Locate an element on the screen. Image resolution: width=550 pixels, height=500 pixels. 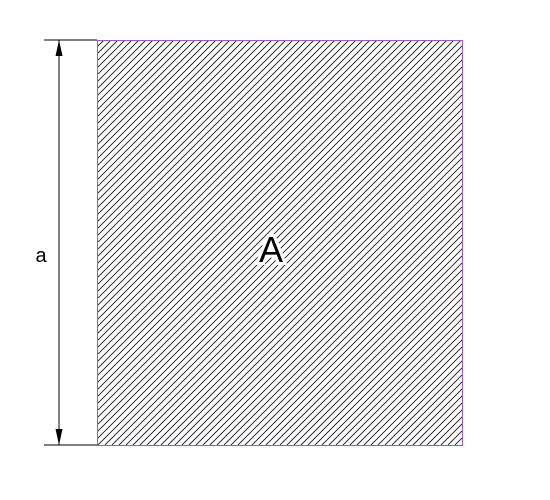
dimension-line is located at coordinates (70, 242).